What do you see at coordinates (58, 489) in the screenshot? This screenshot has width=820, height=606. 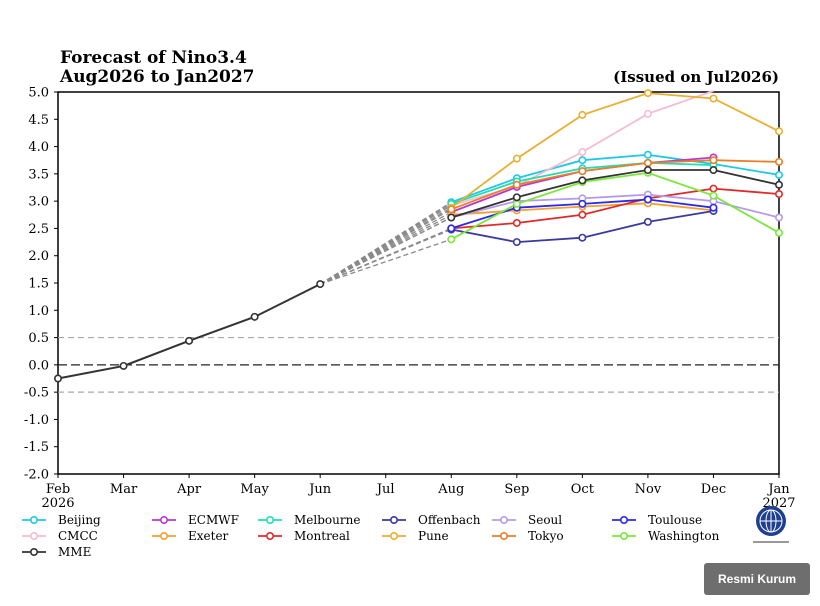 I see `x-tick-label: Feb` at bounding box center [58, 489].